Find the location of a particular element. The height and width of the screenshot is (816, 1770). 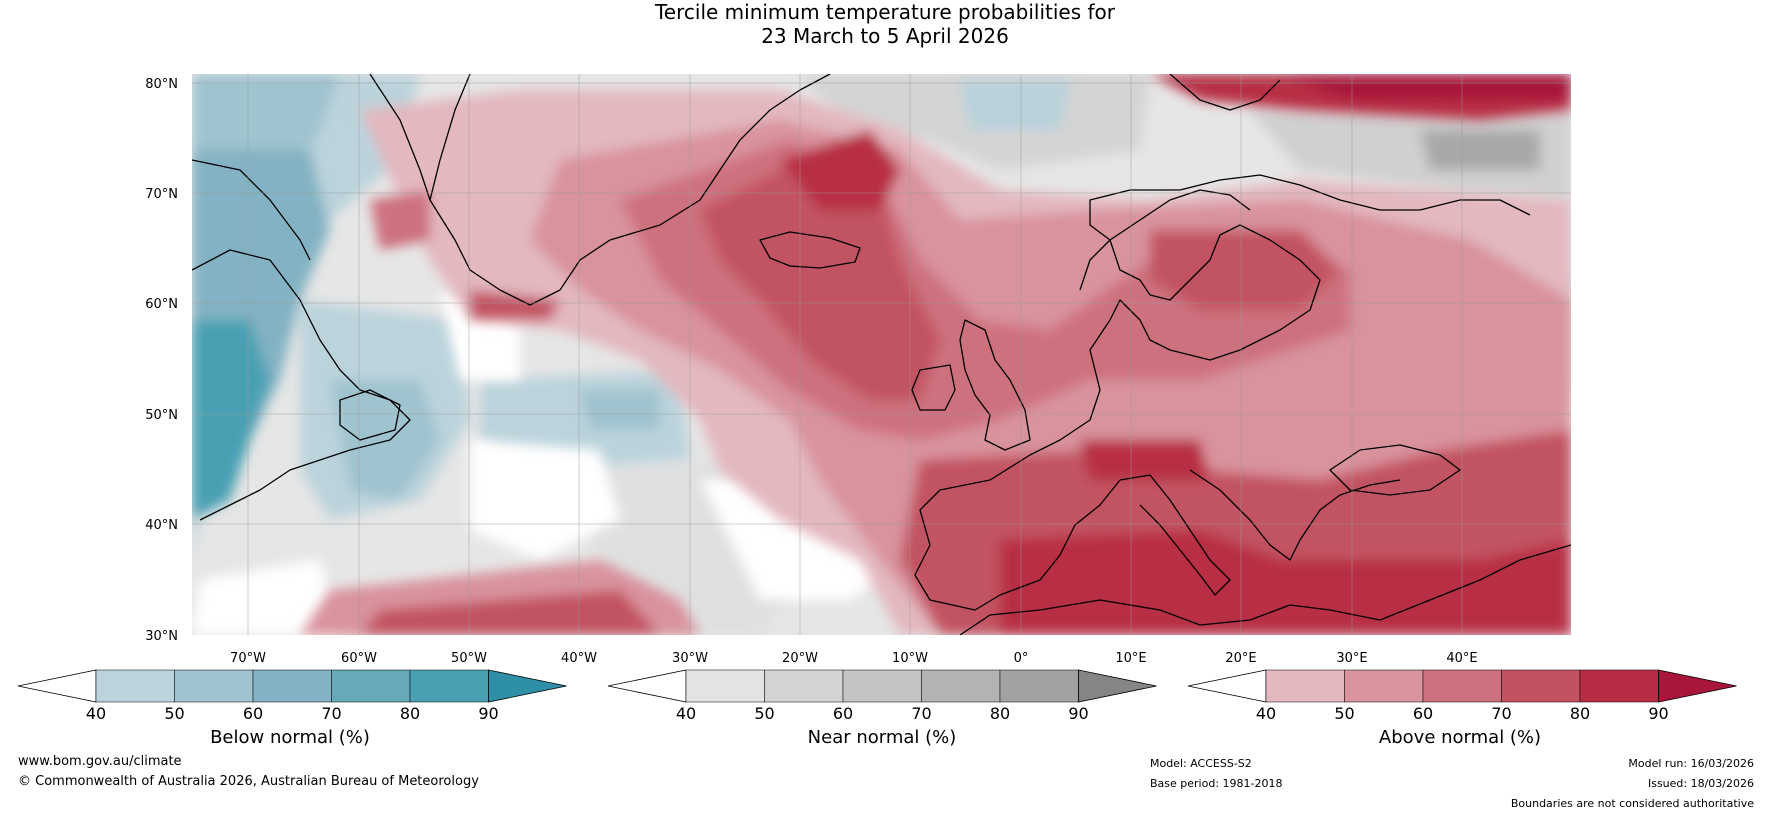

lat-label-70: 70°N is located at coordinates (161, 194).